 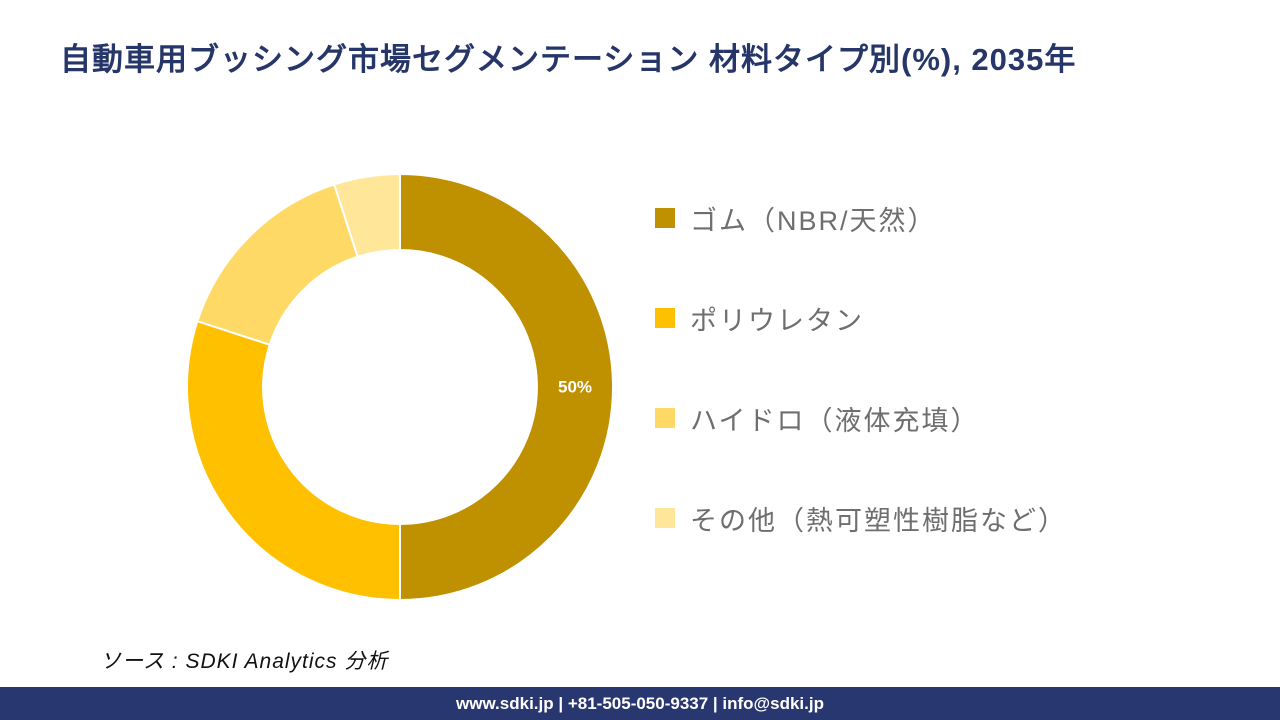 What do you see at coordinates (813, 220) in the screenshot?
I see `legend-label-rubber: ゴム（NBR/天然）` at bounding box center [813, 220].